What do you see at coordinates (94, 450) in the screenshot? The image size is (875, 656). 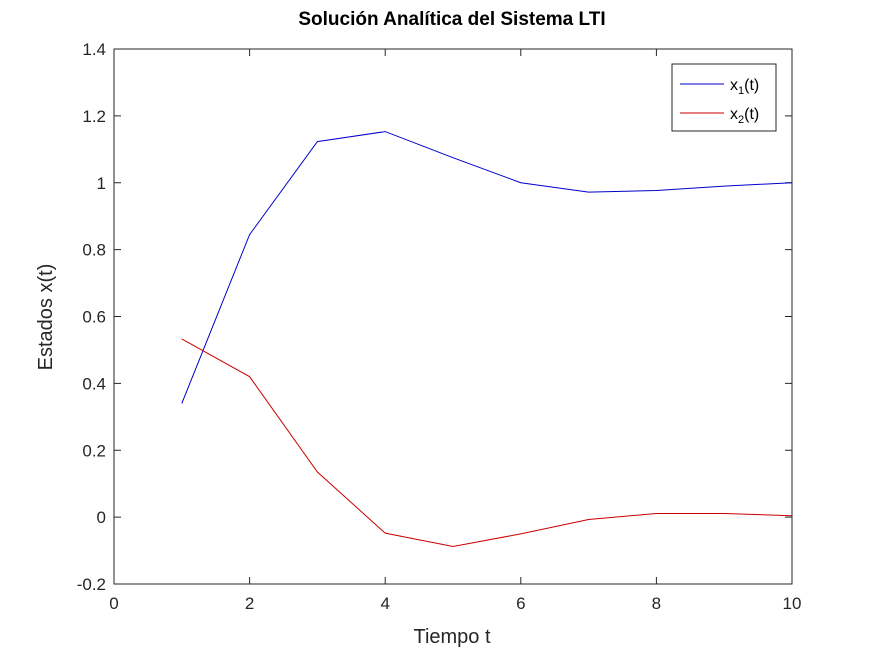 I see `y-tick-label: 0.2` at bounding box center [94, 450].